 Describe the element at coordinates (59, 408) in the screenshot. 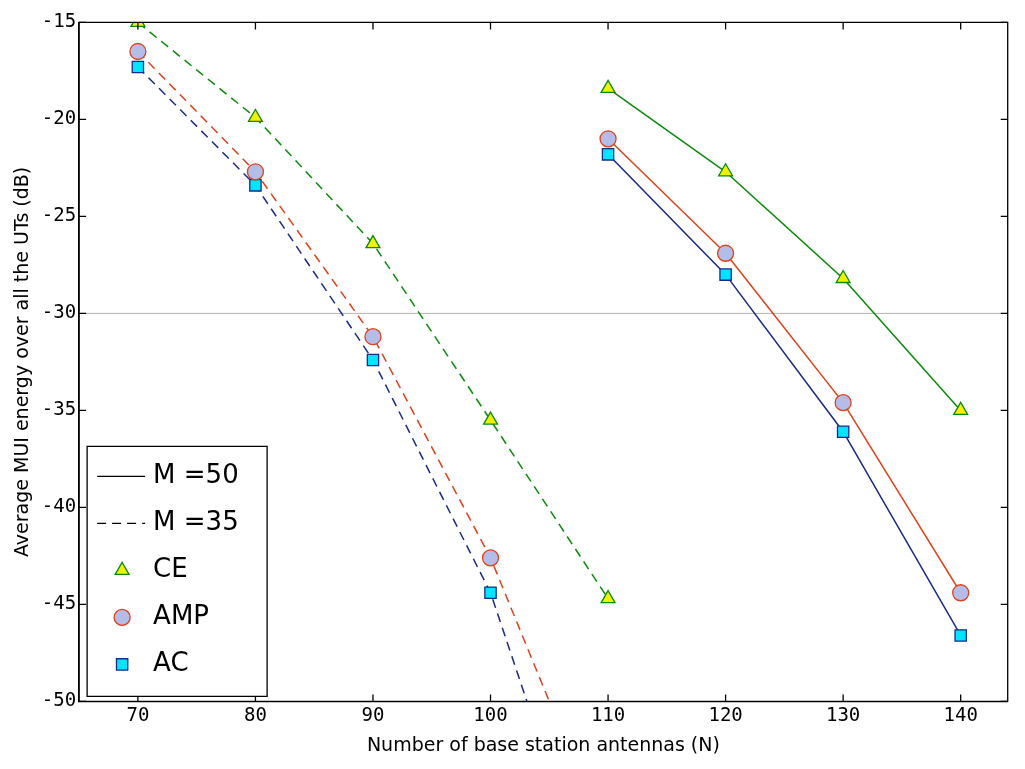

I see `y-tick-label: -35` at that location.